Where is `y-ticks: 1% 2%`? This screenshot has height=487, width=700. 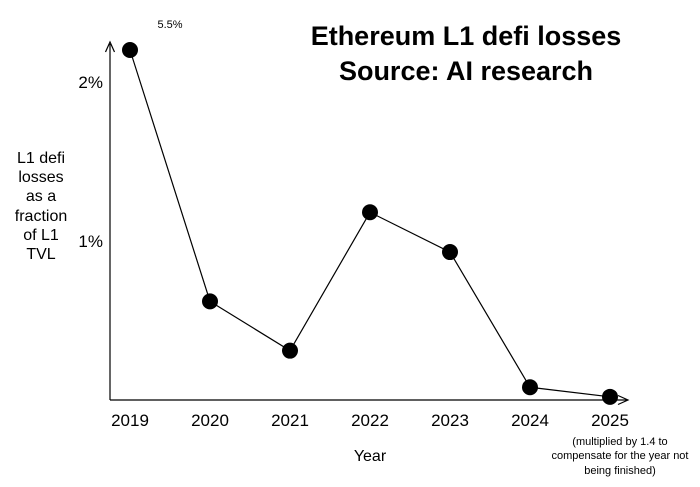 y-ticks: 1% 2% is located at coordinates (90, 162).